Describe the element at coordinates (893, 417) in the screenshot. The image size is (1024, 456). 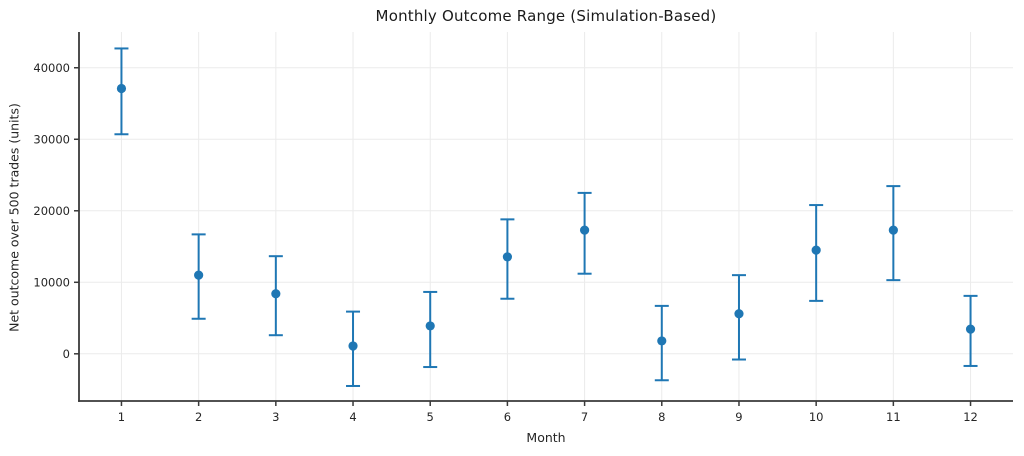
I see `x-tick-label: 11` at that location.